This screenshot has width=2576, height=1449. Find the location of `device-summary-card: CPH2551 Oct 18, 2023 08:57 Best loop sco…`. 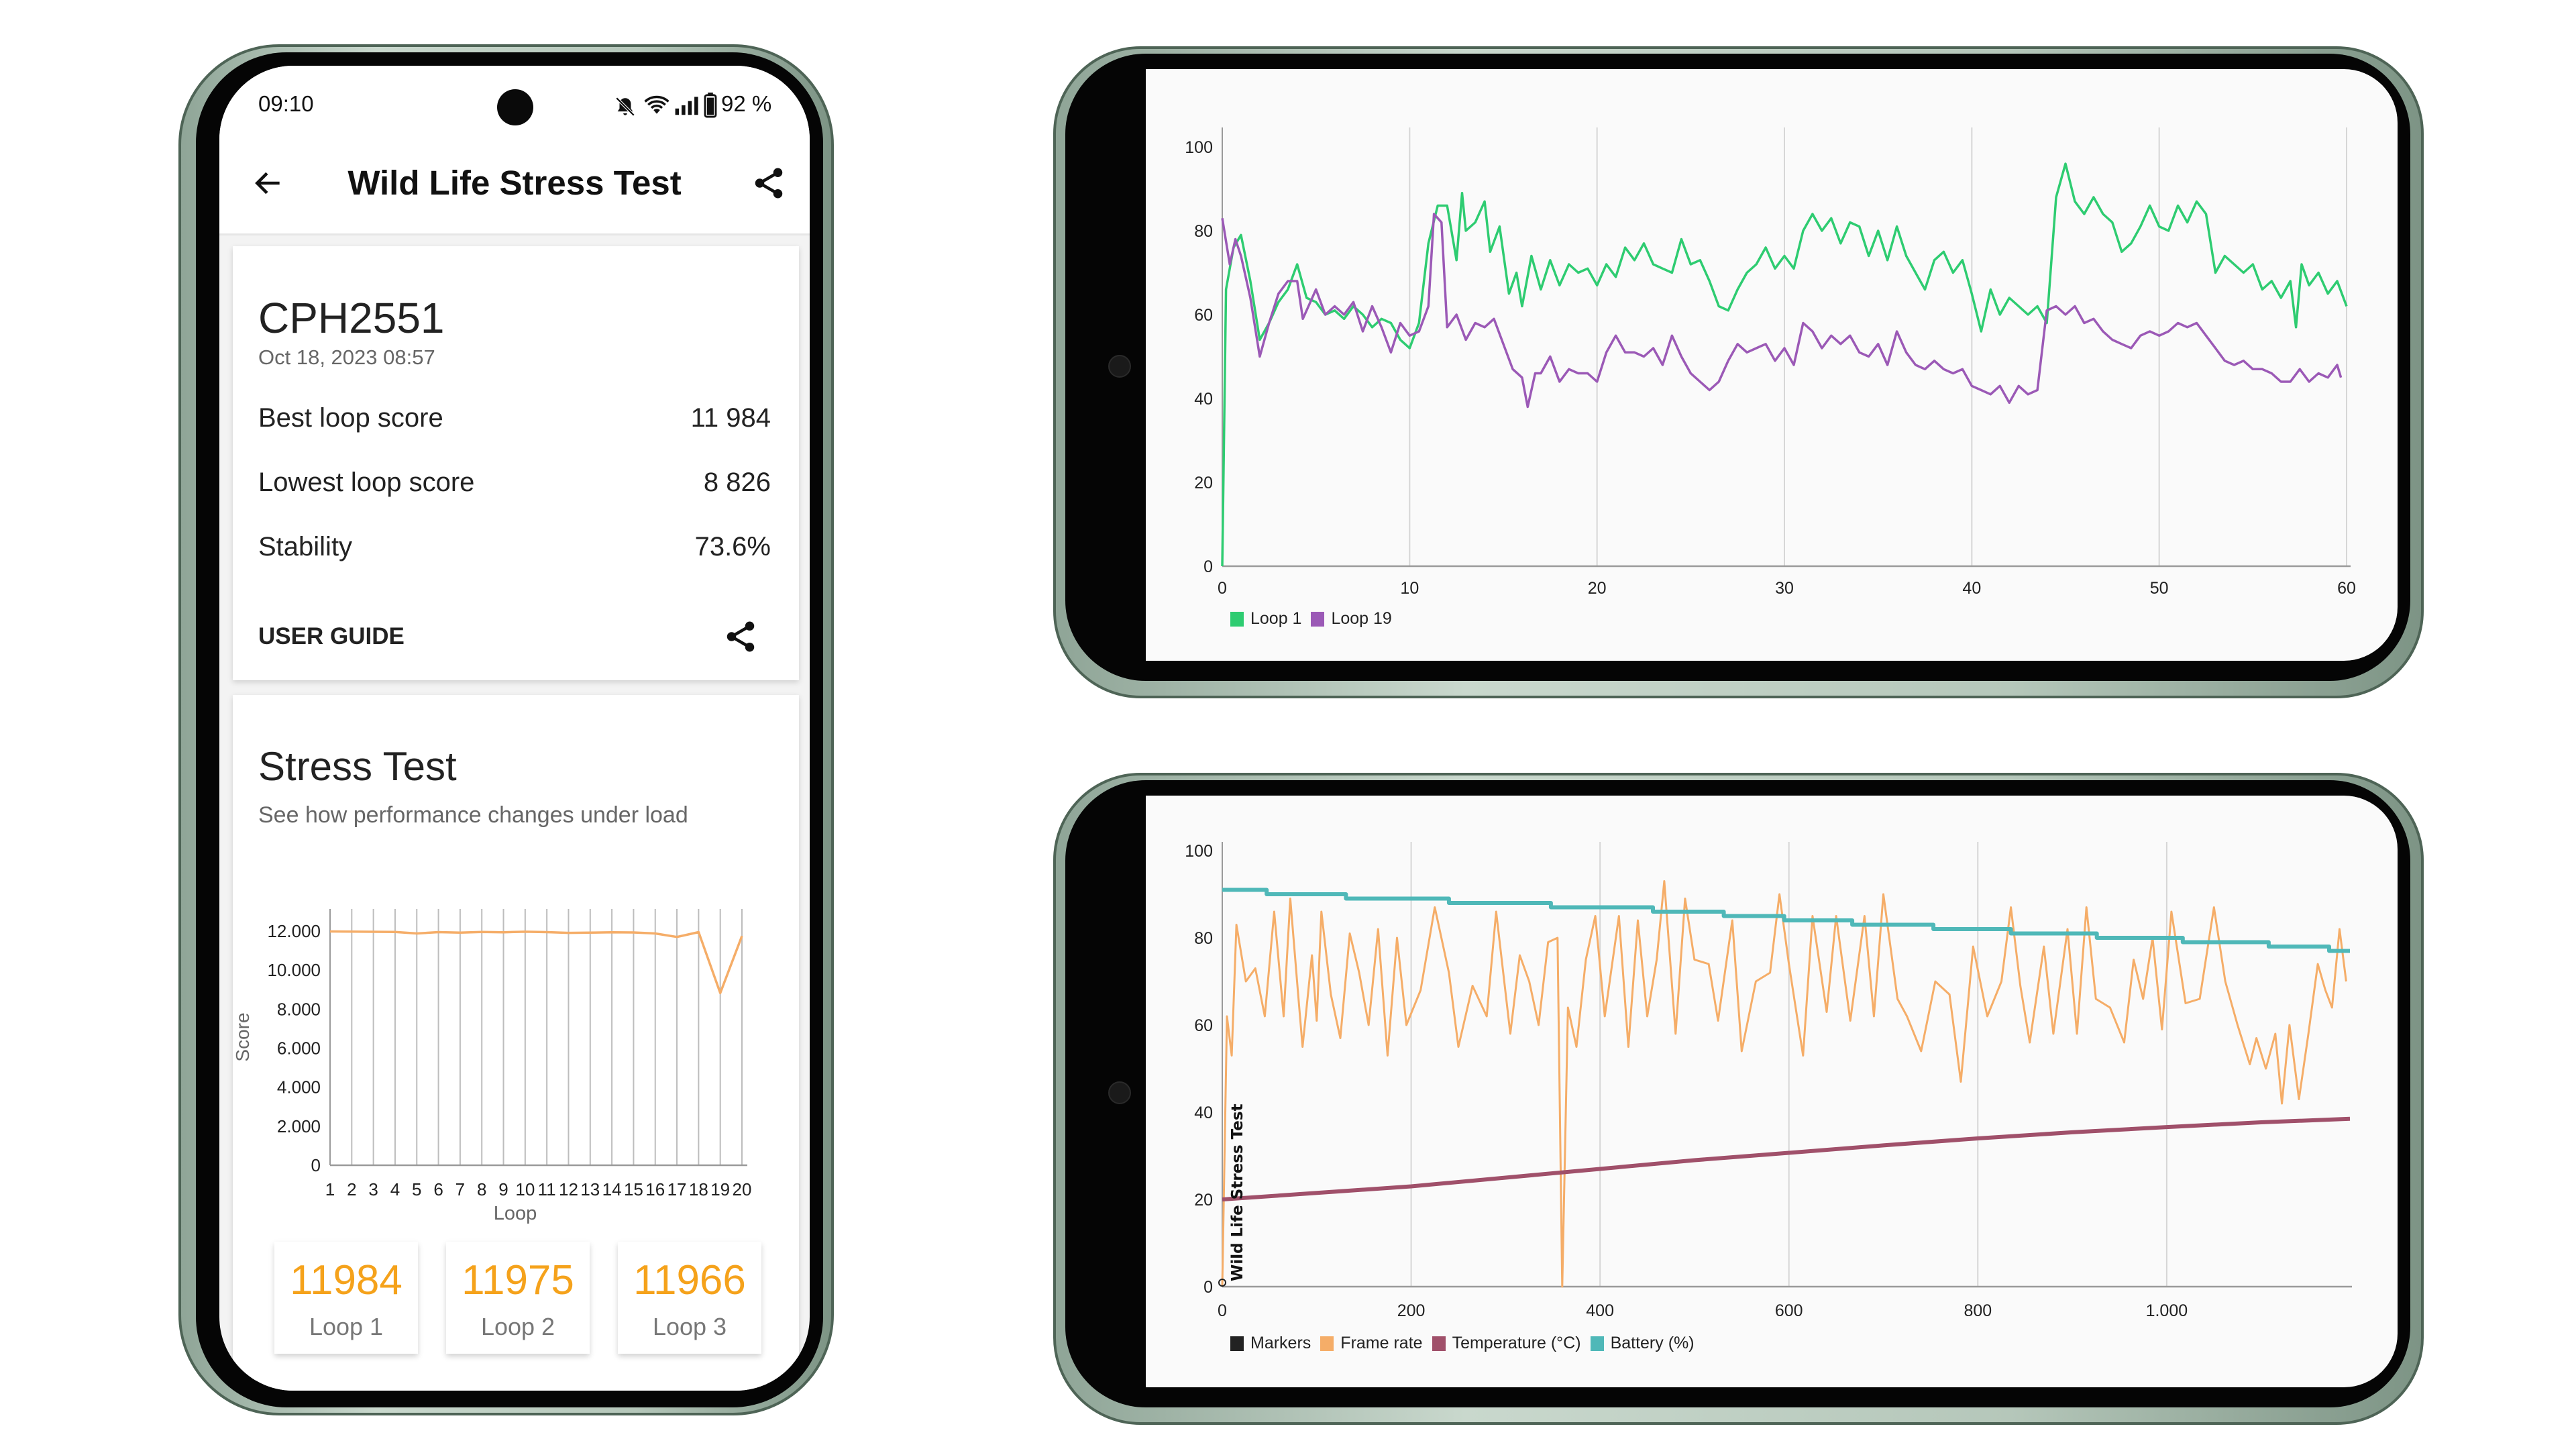

device-summary-card: CPH2551 Oct 18, 2023 08:57 Best loop sco… is located at coordinates (516, 463).